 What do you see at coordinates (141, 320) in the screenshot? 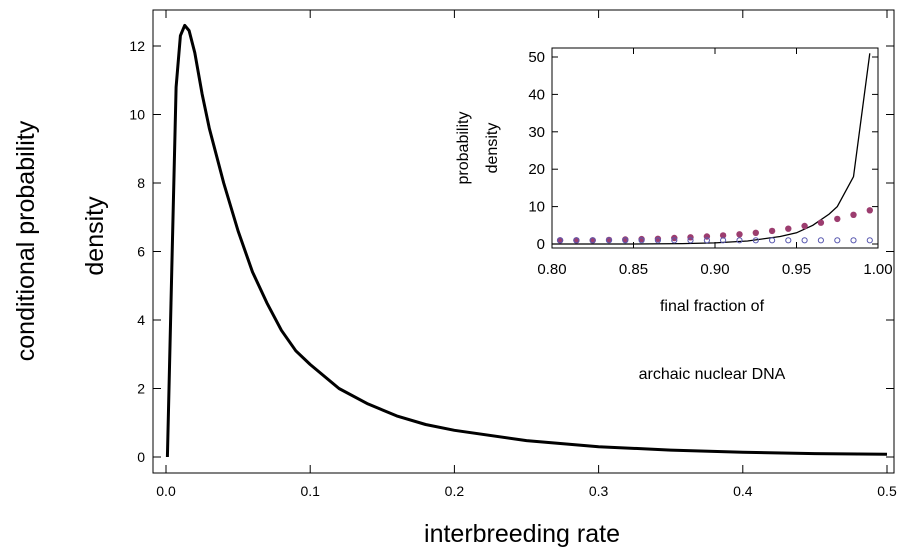
I see `main-y-tick-label: 4` at bounding box center [141, 320].